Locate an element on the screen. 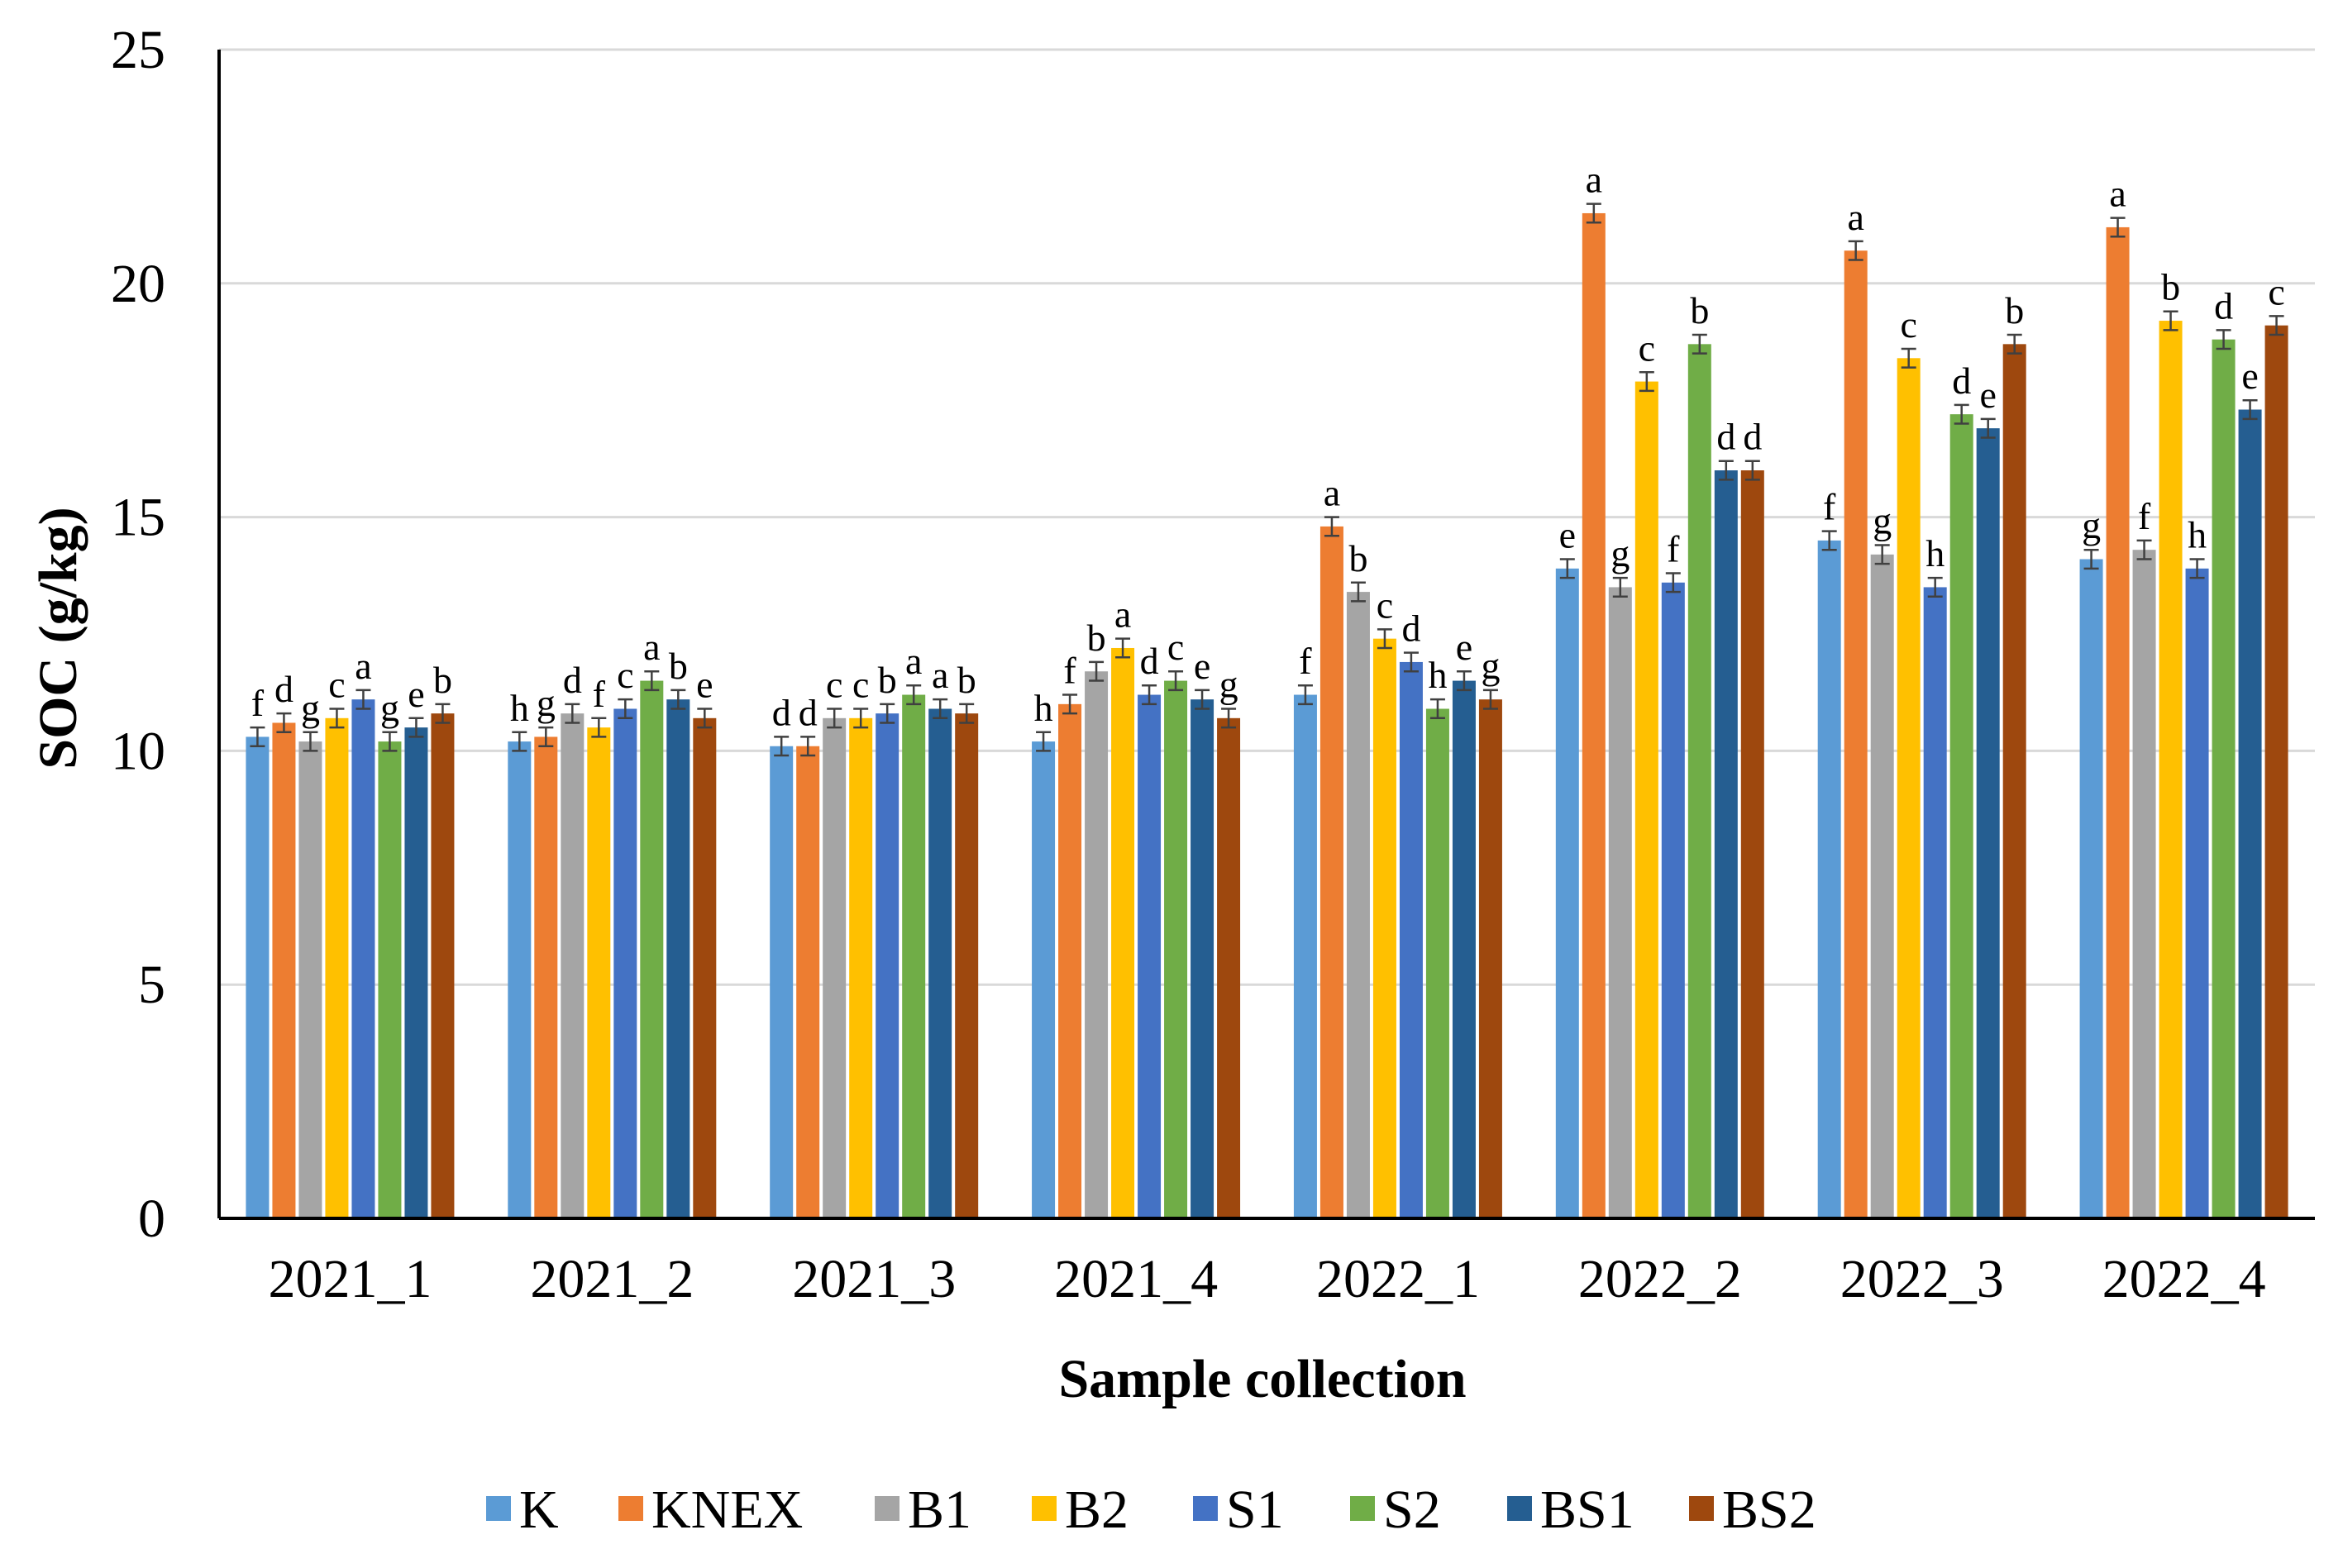 The image size is (2343, 1568). legend-item-BS1: BS1 is located at coordinates (1570, 1510).